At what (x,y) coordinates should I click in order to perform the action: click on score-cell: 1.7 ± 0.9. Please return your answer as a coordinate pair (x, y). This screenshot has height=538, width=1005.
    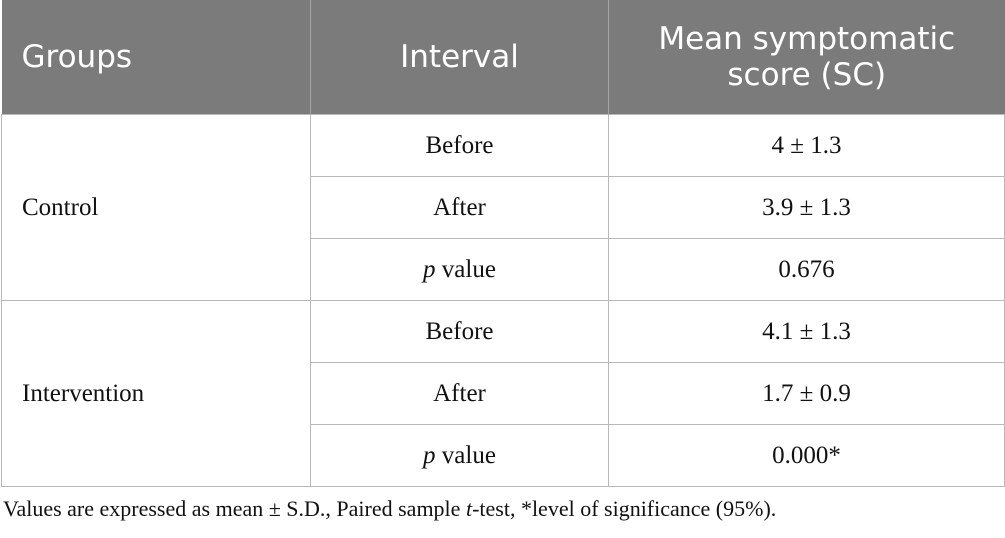
    Looking at the image, I should click on (806, 393).